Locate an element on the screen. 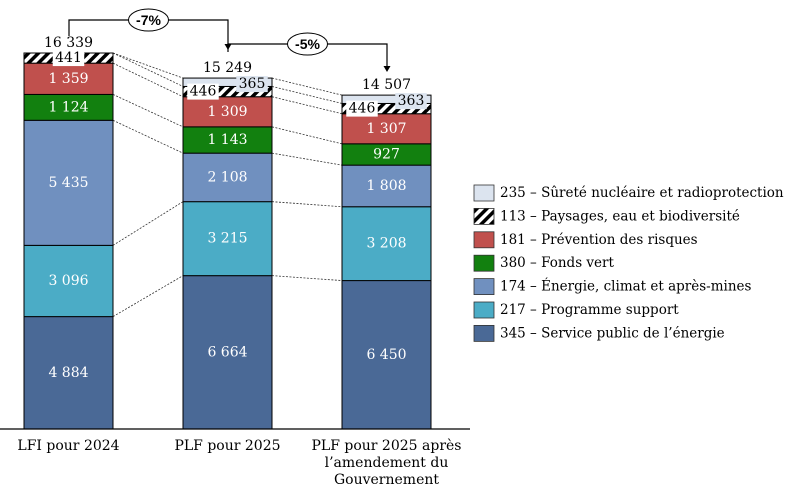 This screenshot has width=789, height=498. segment-data-label: 1 143 is located at coordinates (227, 140).